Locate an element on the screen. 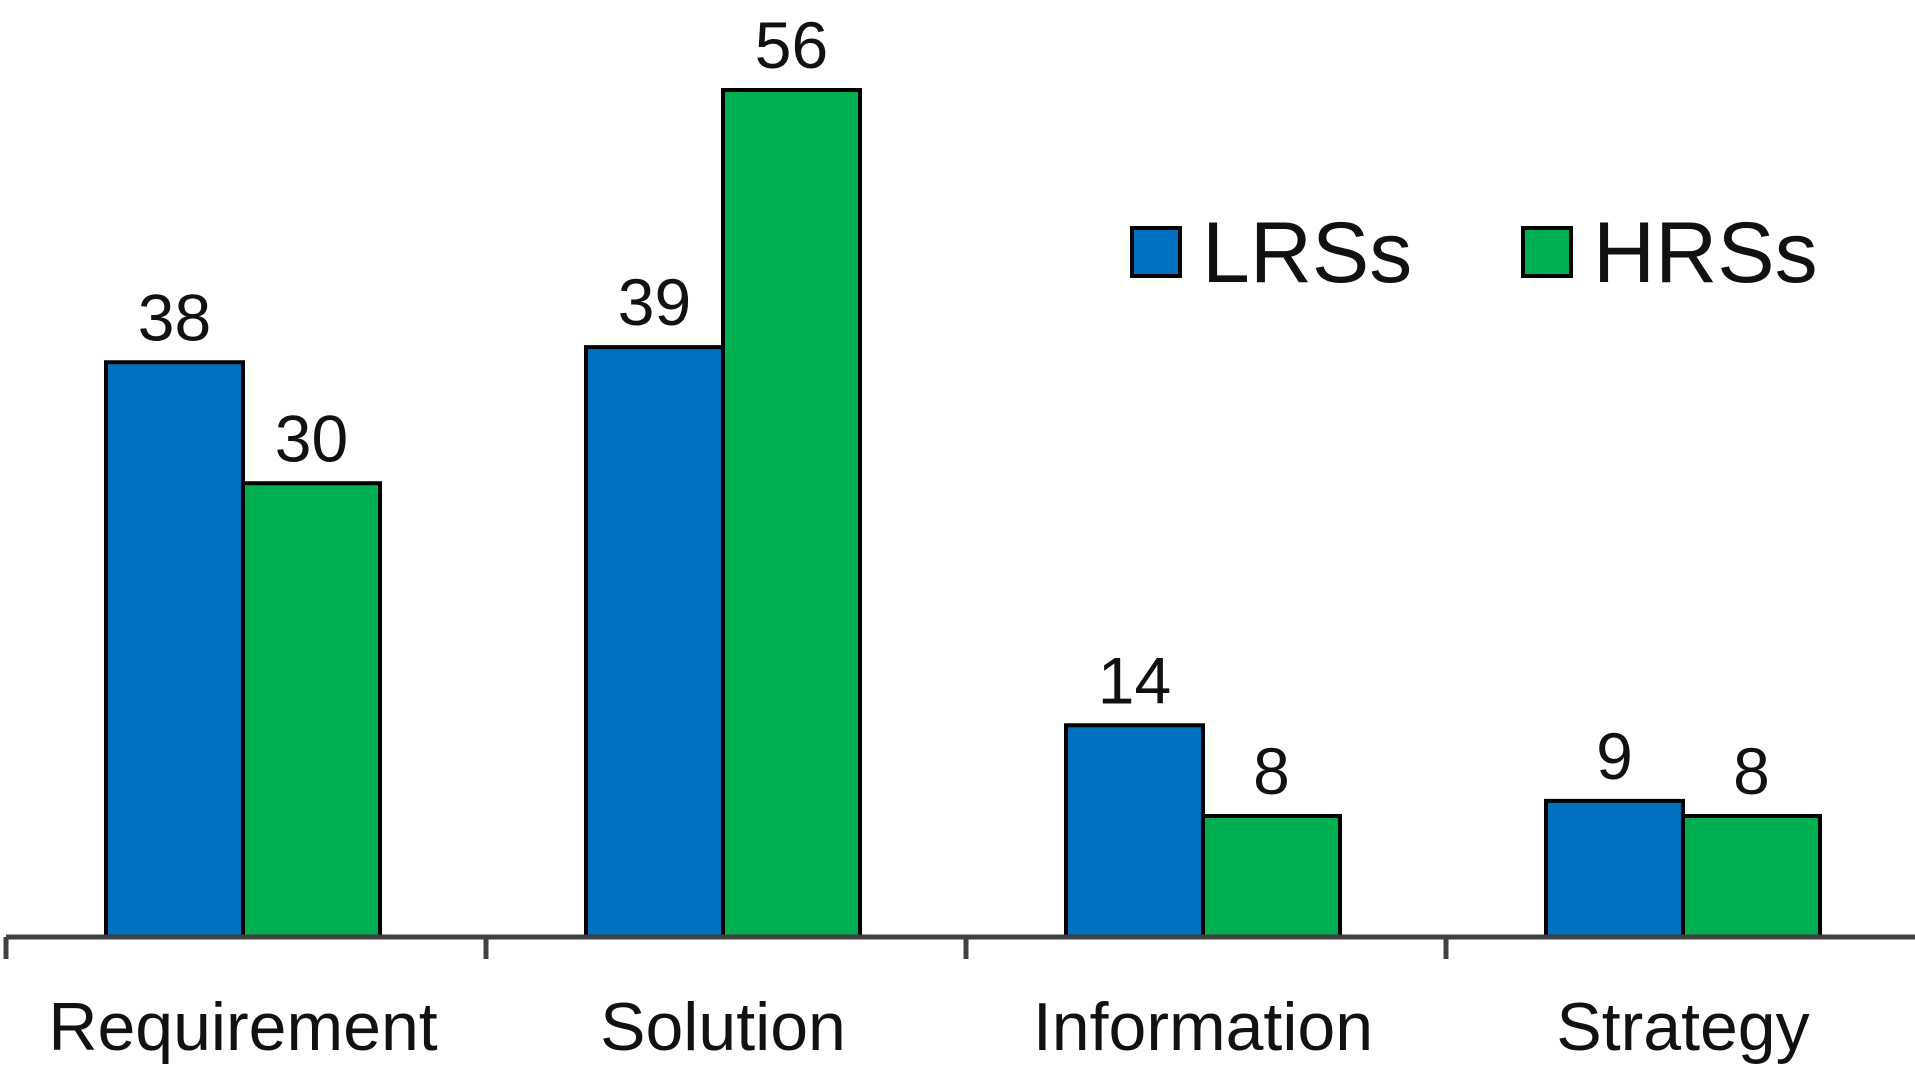 The width and height of the screenshot is (1915, 1067). data-label-hrss-requirement: 30 is located at coordinates (311, 438).